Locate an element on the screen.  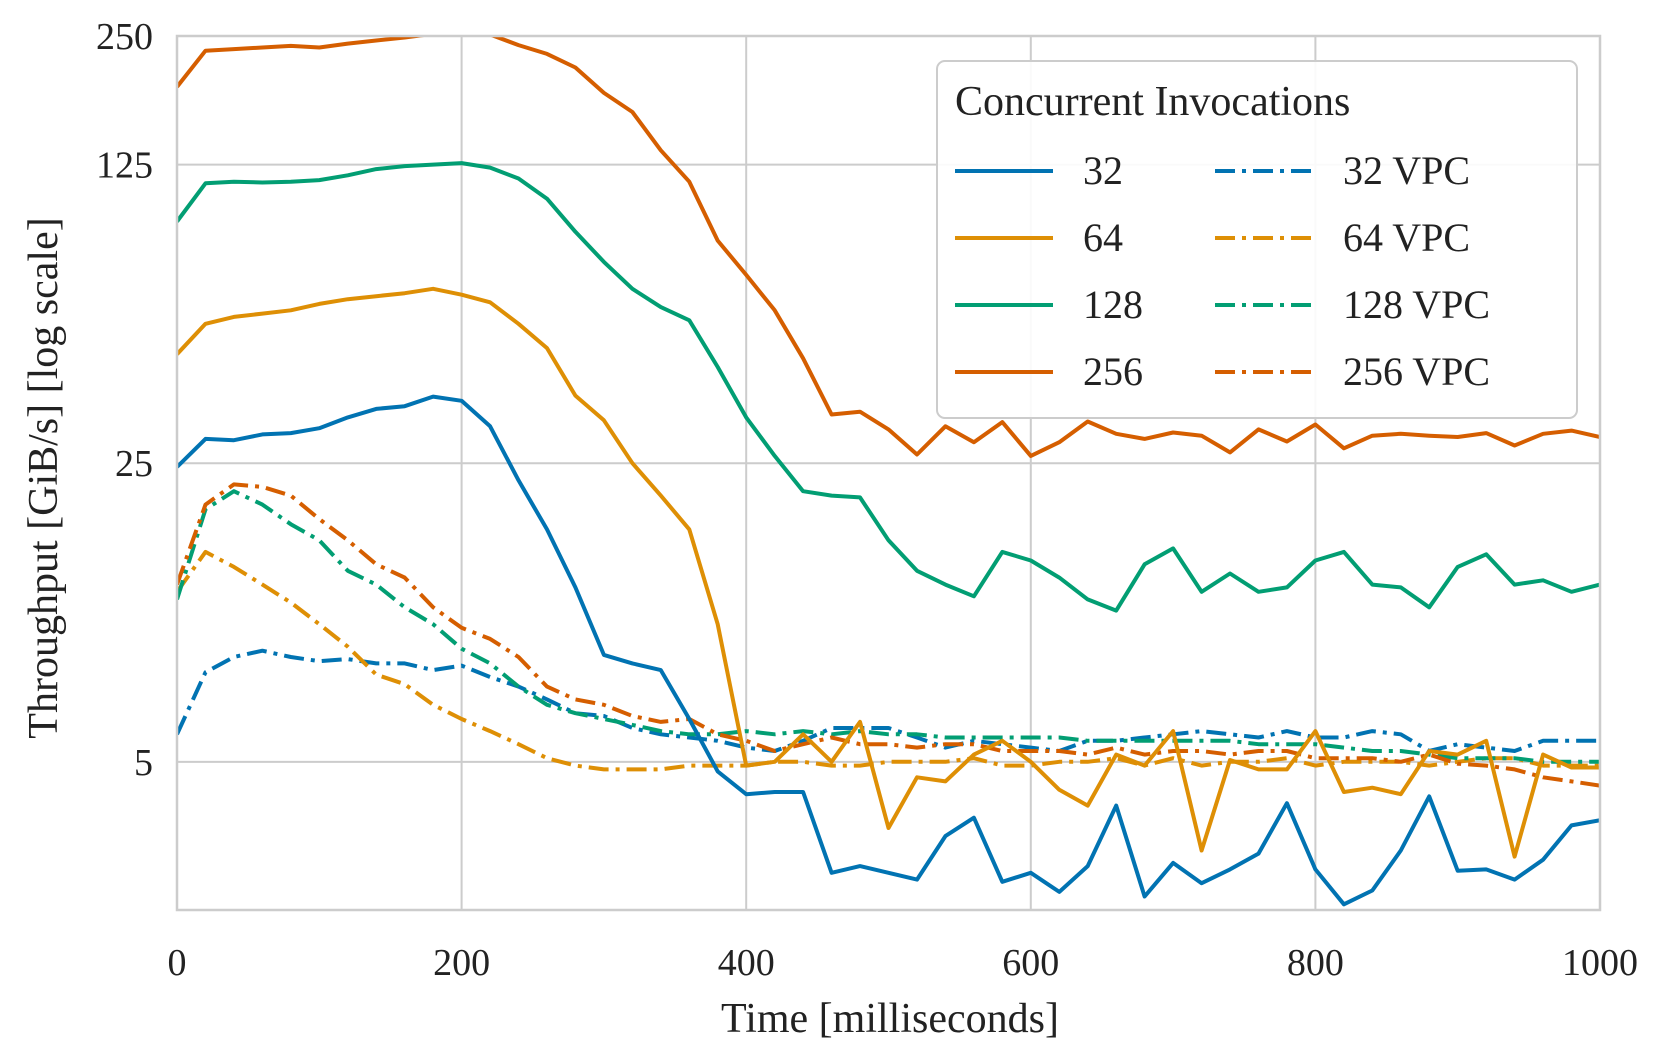
y-tick-label: 5 is located at coordinates (143, 763).